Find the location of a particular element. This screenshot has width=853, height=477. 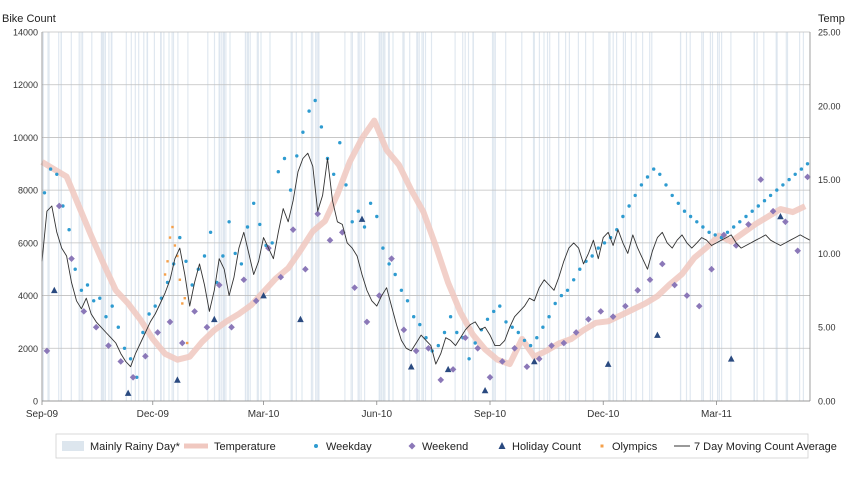

legend-label: Olympics is located at coordinates (635, 447).